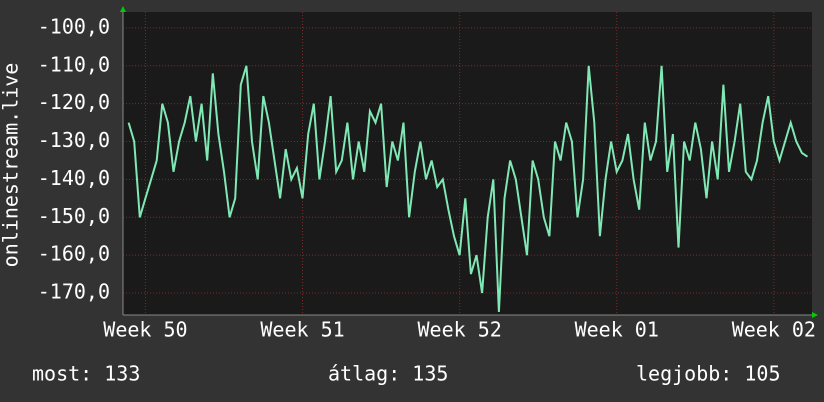 The height and width of the screenshot is (402, 824). What do you see at coordinates (86, 374) in the screenshot?
I see `footer-current: most: 133` at bounding box center [86, 374].